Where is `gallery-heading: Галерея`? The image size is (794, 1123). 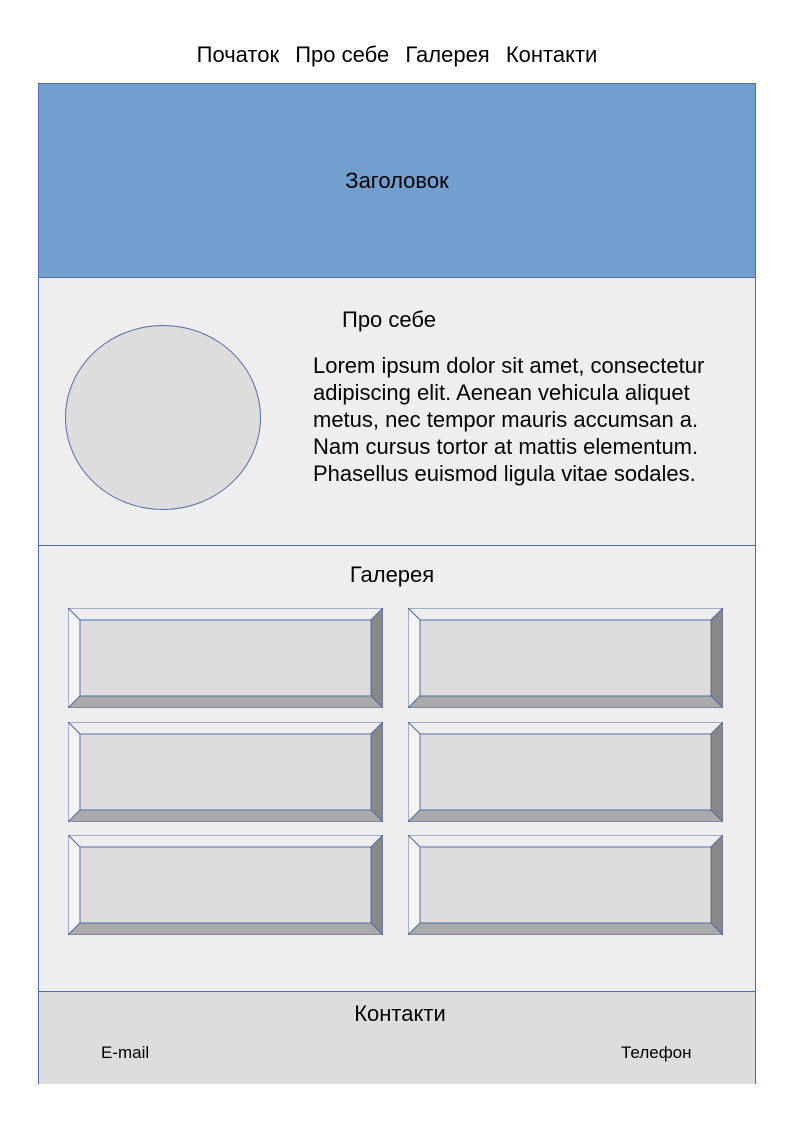
gallery-heading: Галерея is located at coordinates (392, 574).